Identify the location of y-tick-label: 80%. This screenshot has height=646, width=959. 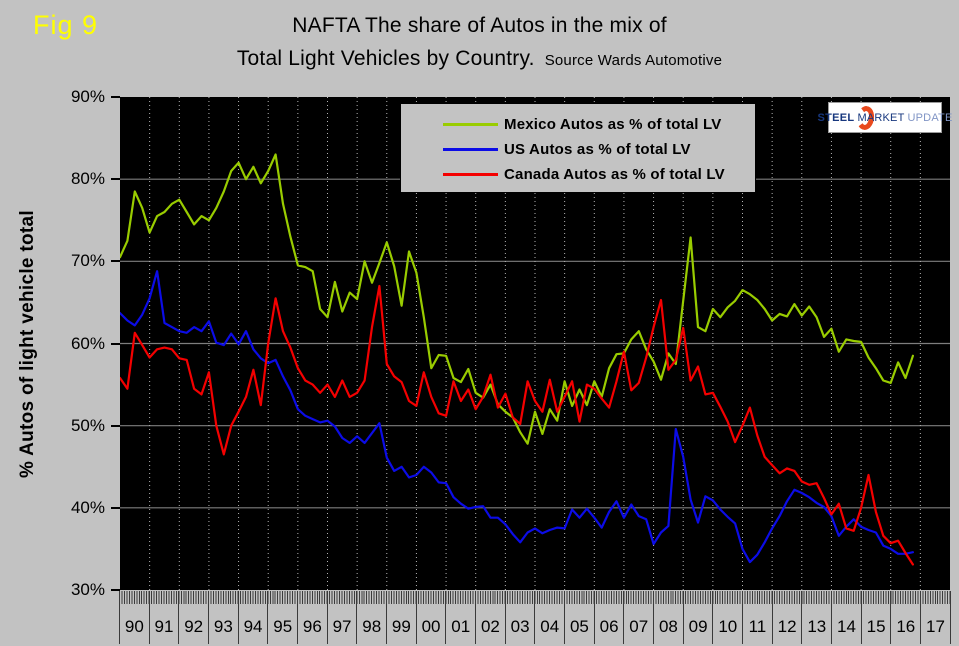
(87, 179).